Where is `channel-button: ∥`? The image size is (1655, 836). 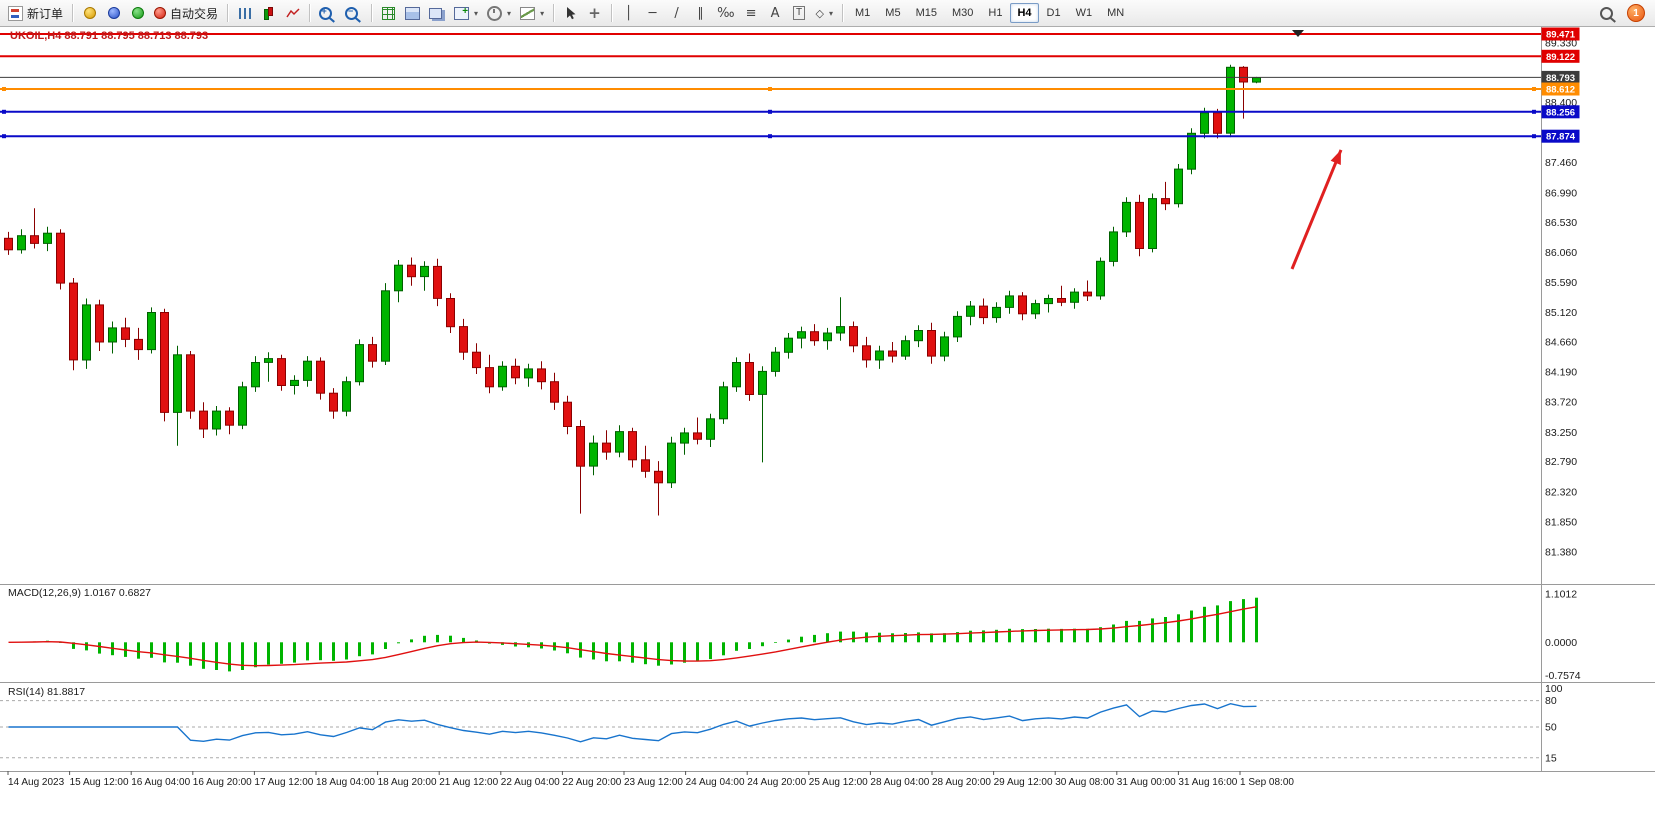
channel-button: ∥ is located at coordinates (700, 13).